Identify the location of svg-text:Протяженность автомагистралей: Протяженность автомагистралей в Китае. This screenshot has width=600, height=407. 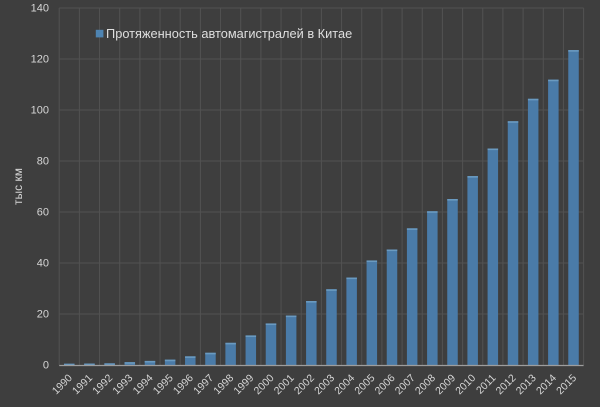
(229, 33).